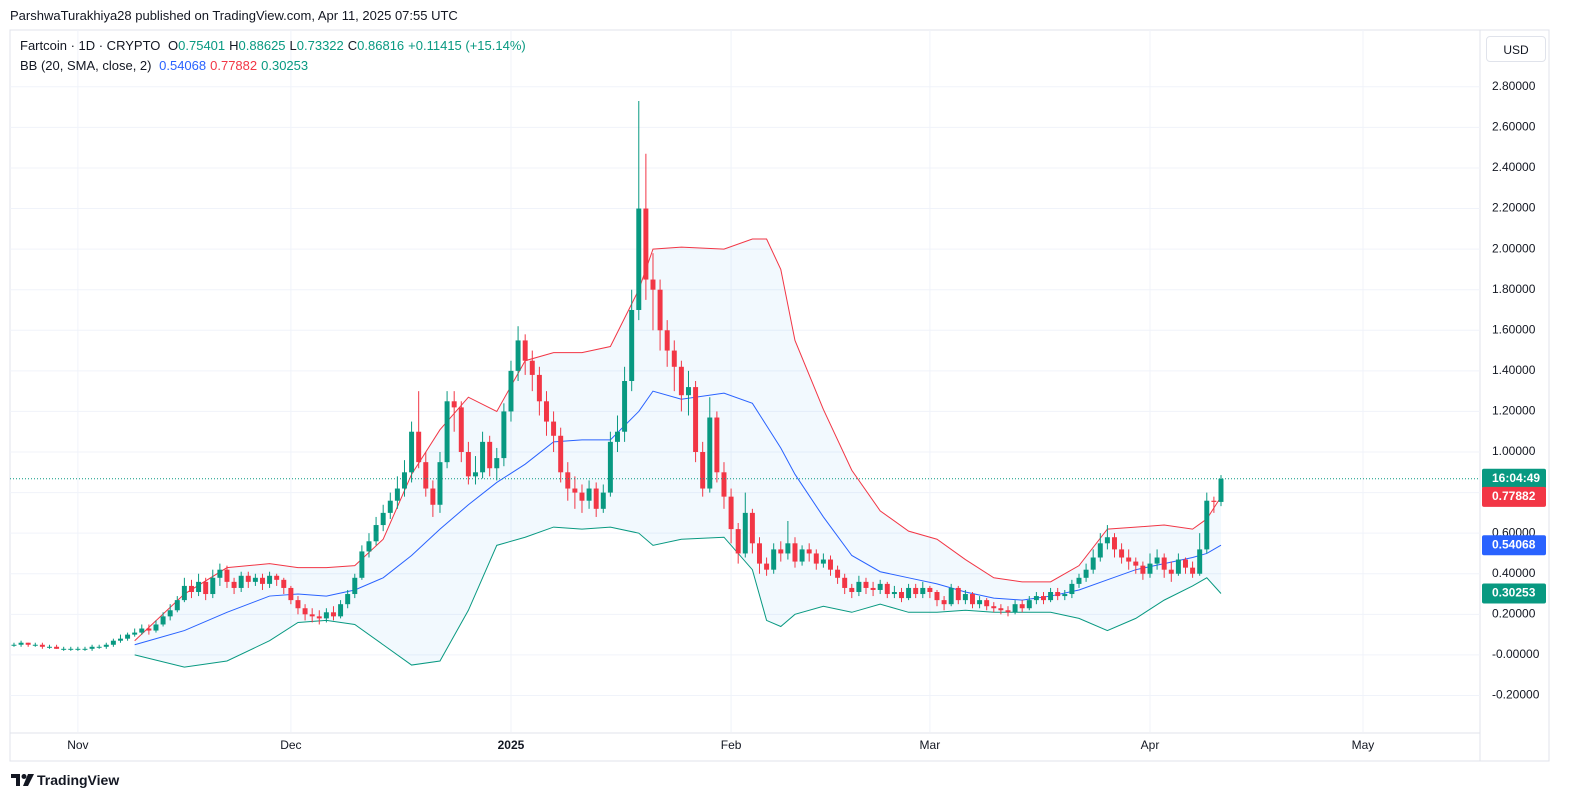  I want to click on y-tick-label: 1.20000, so click(1514, 411).